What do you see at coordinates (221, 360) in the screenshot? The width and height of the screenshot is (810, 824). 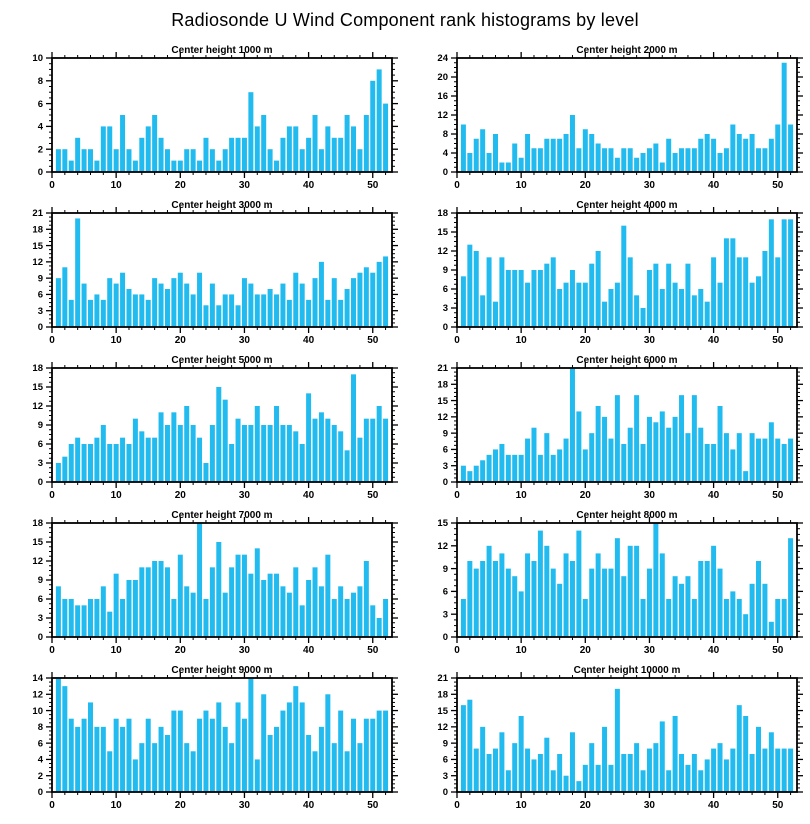 I see `subplot-title: Center height 5000 m` at bounding box center [221, 360].